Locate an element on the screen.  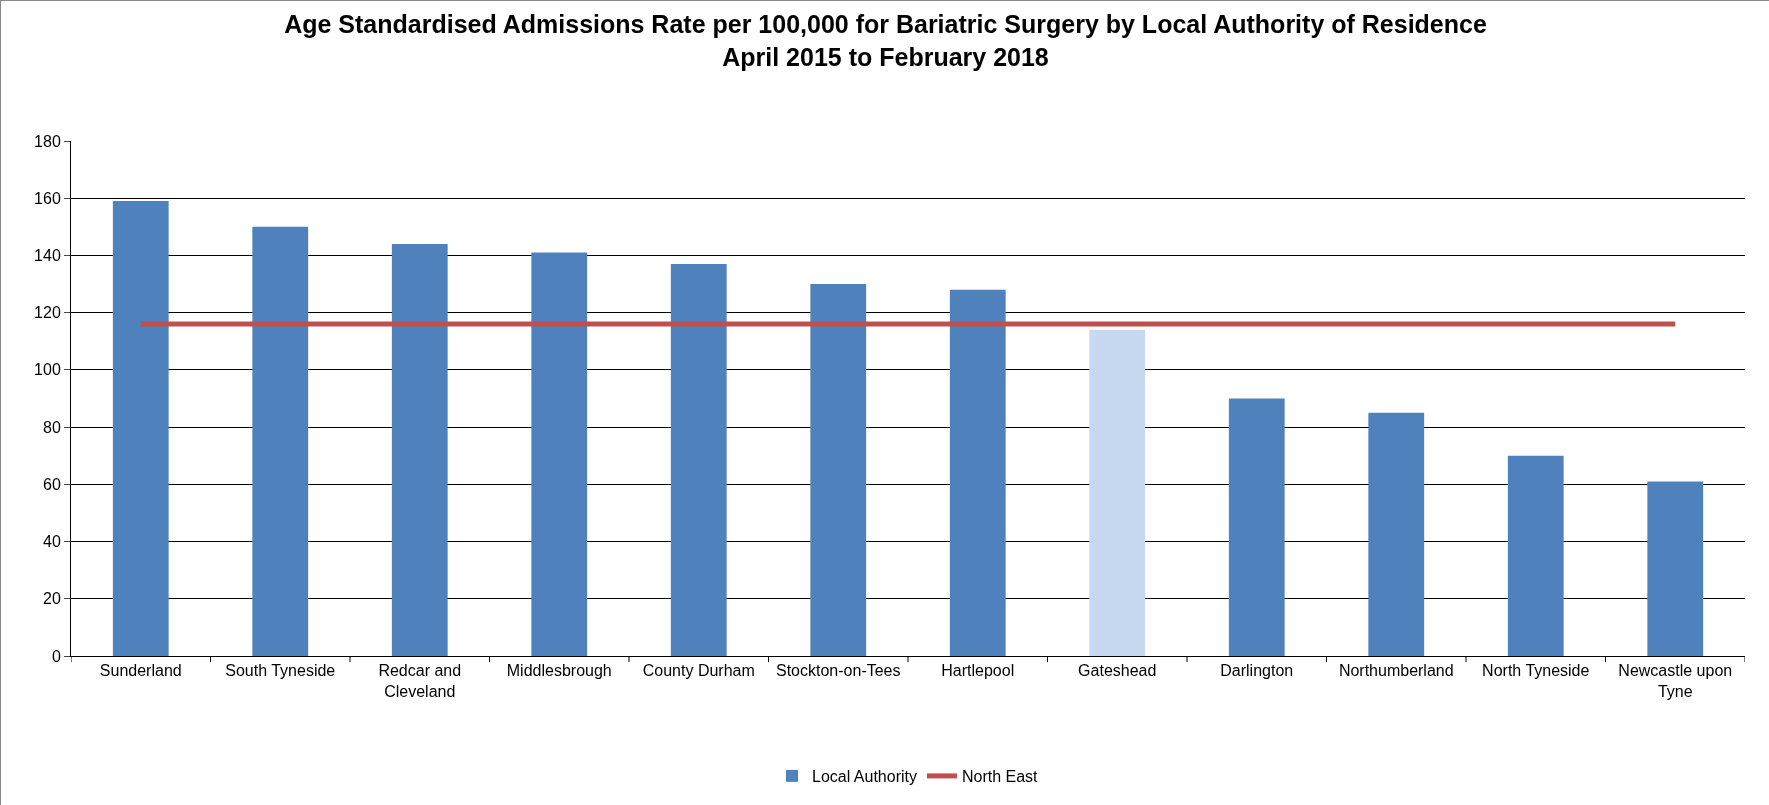
y-tick-label: 100 is located at coordinates (47, 370).